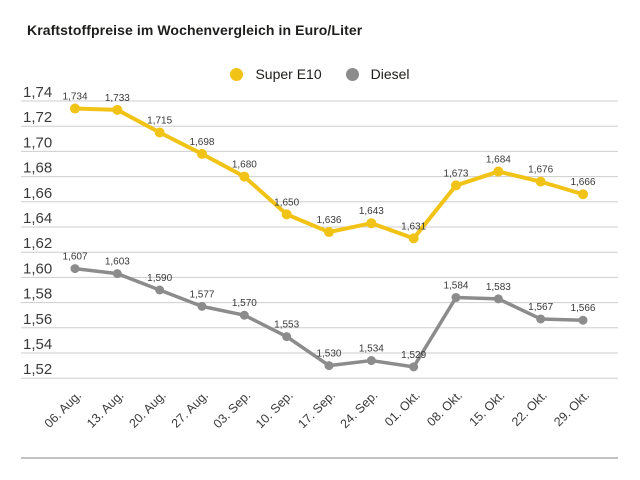 The image size is (640, 480). What do you see at coordinates (74, 257) in the screenshot?
I see `value-label-diesel: 1,607` at bounding box center [74, 257].